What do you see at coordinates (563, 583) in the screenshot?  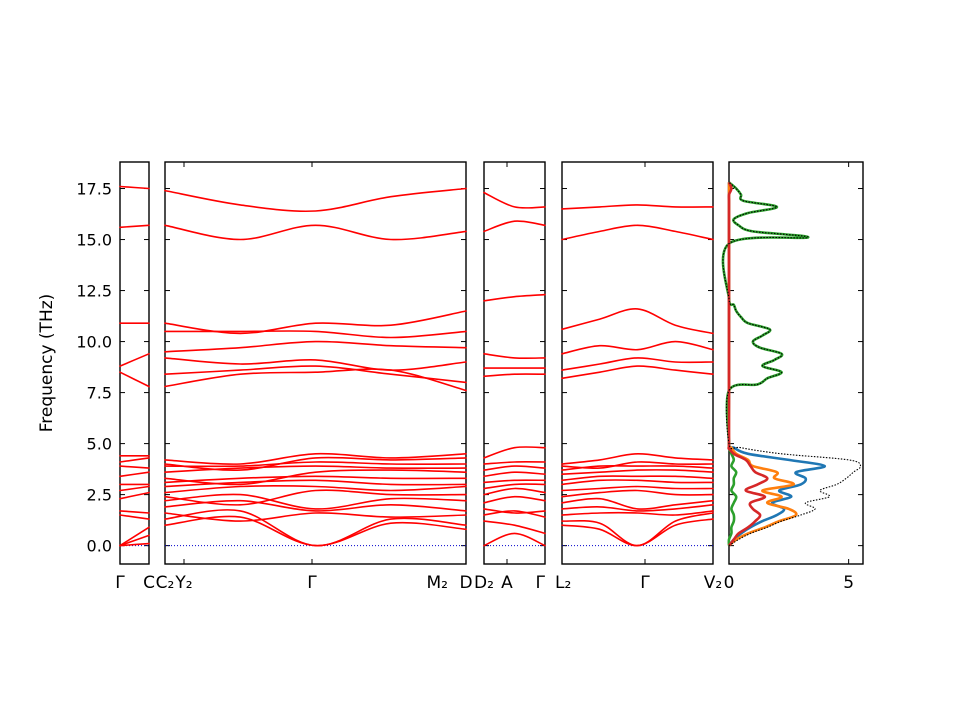 I see `k-point-label: L₂` at bounding box center [563, 583].